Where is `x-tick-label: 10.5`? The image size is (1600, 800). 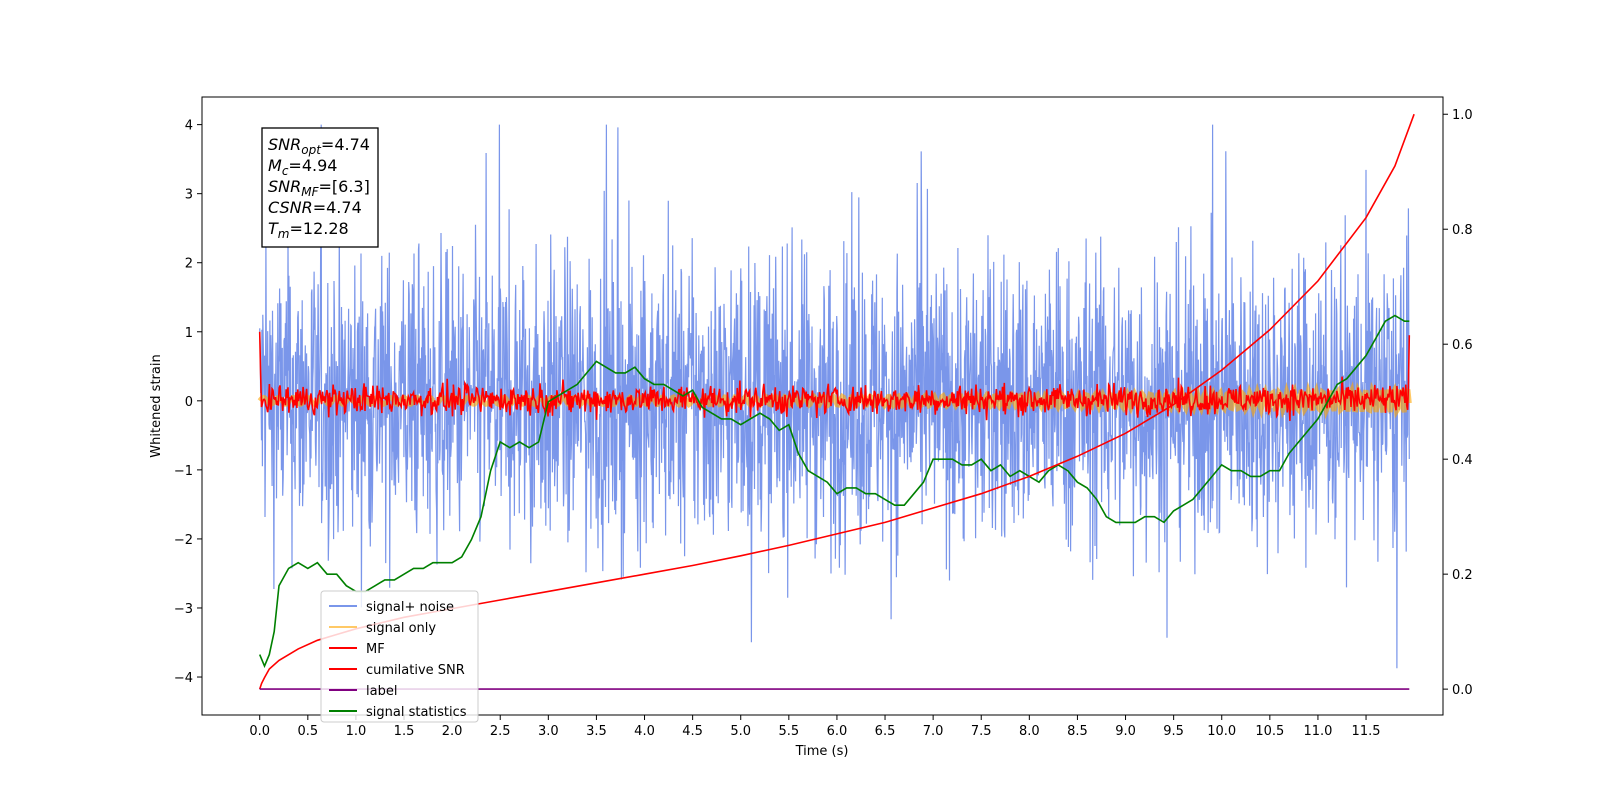 x-tick-label: 10.5 is located at coordinates (1269, 731).